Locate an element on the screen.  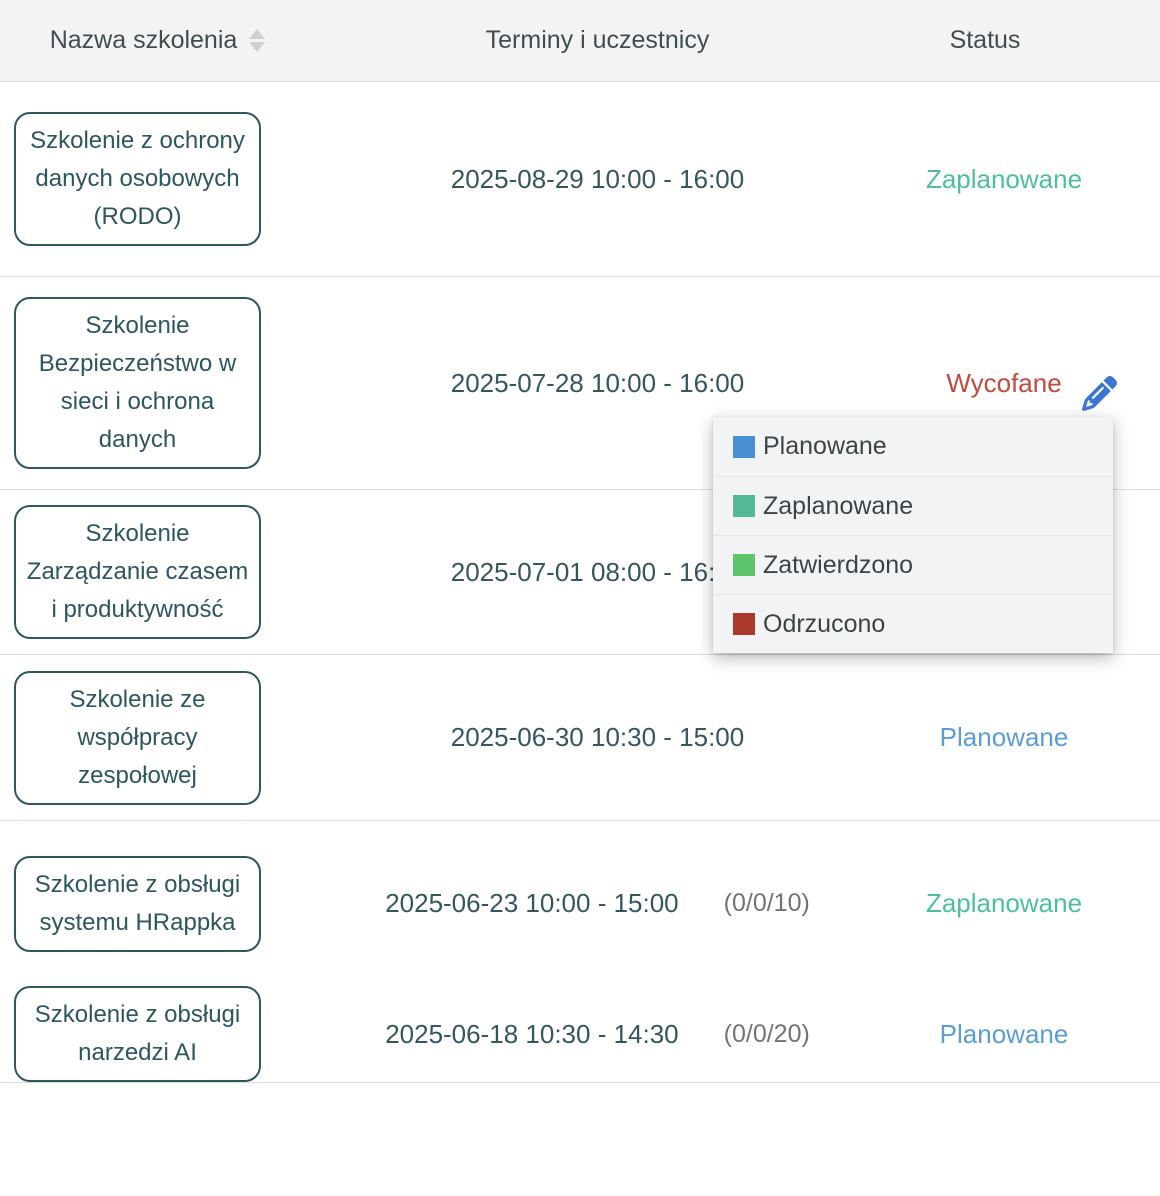
term-text: 2025-06-23 10:00 - 15:00 is located at coordinates (532, 903).